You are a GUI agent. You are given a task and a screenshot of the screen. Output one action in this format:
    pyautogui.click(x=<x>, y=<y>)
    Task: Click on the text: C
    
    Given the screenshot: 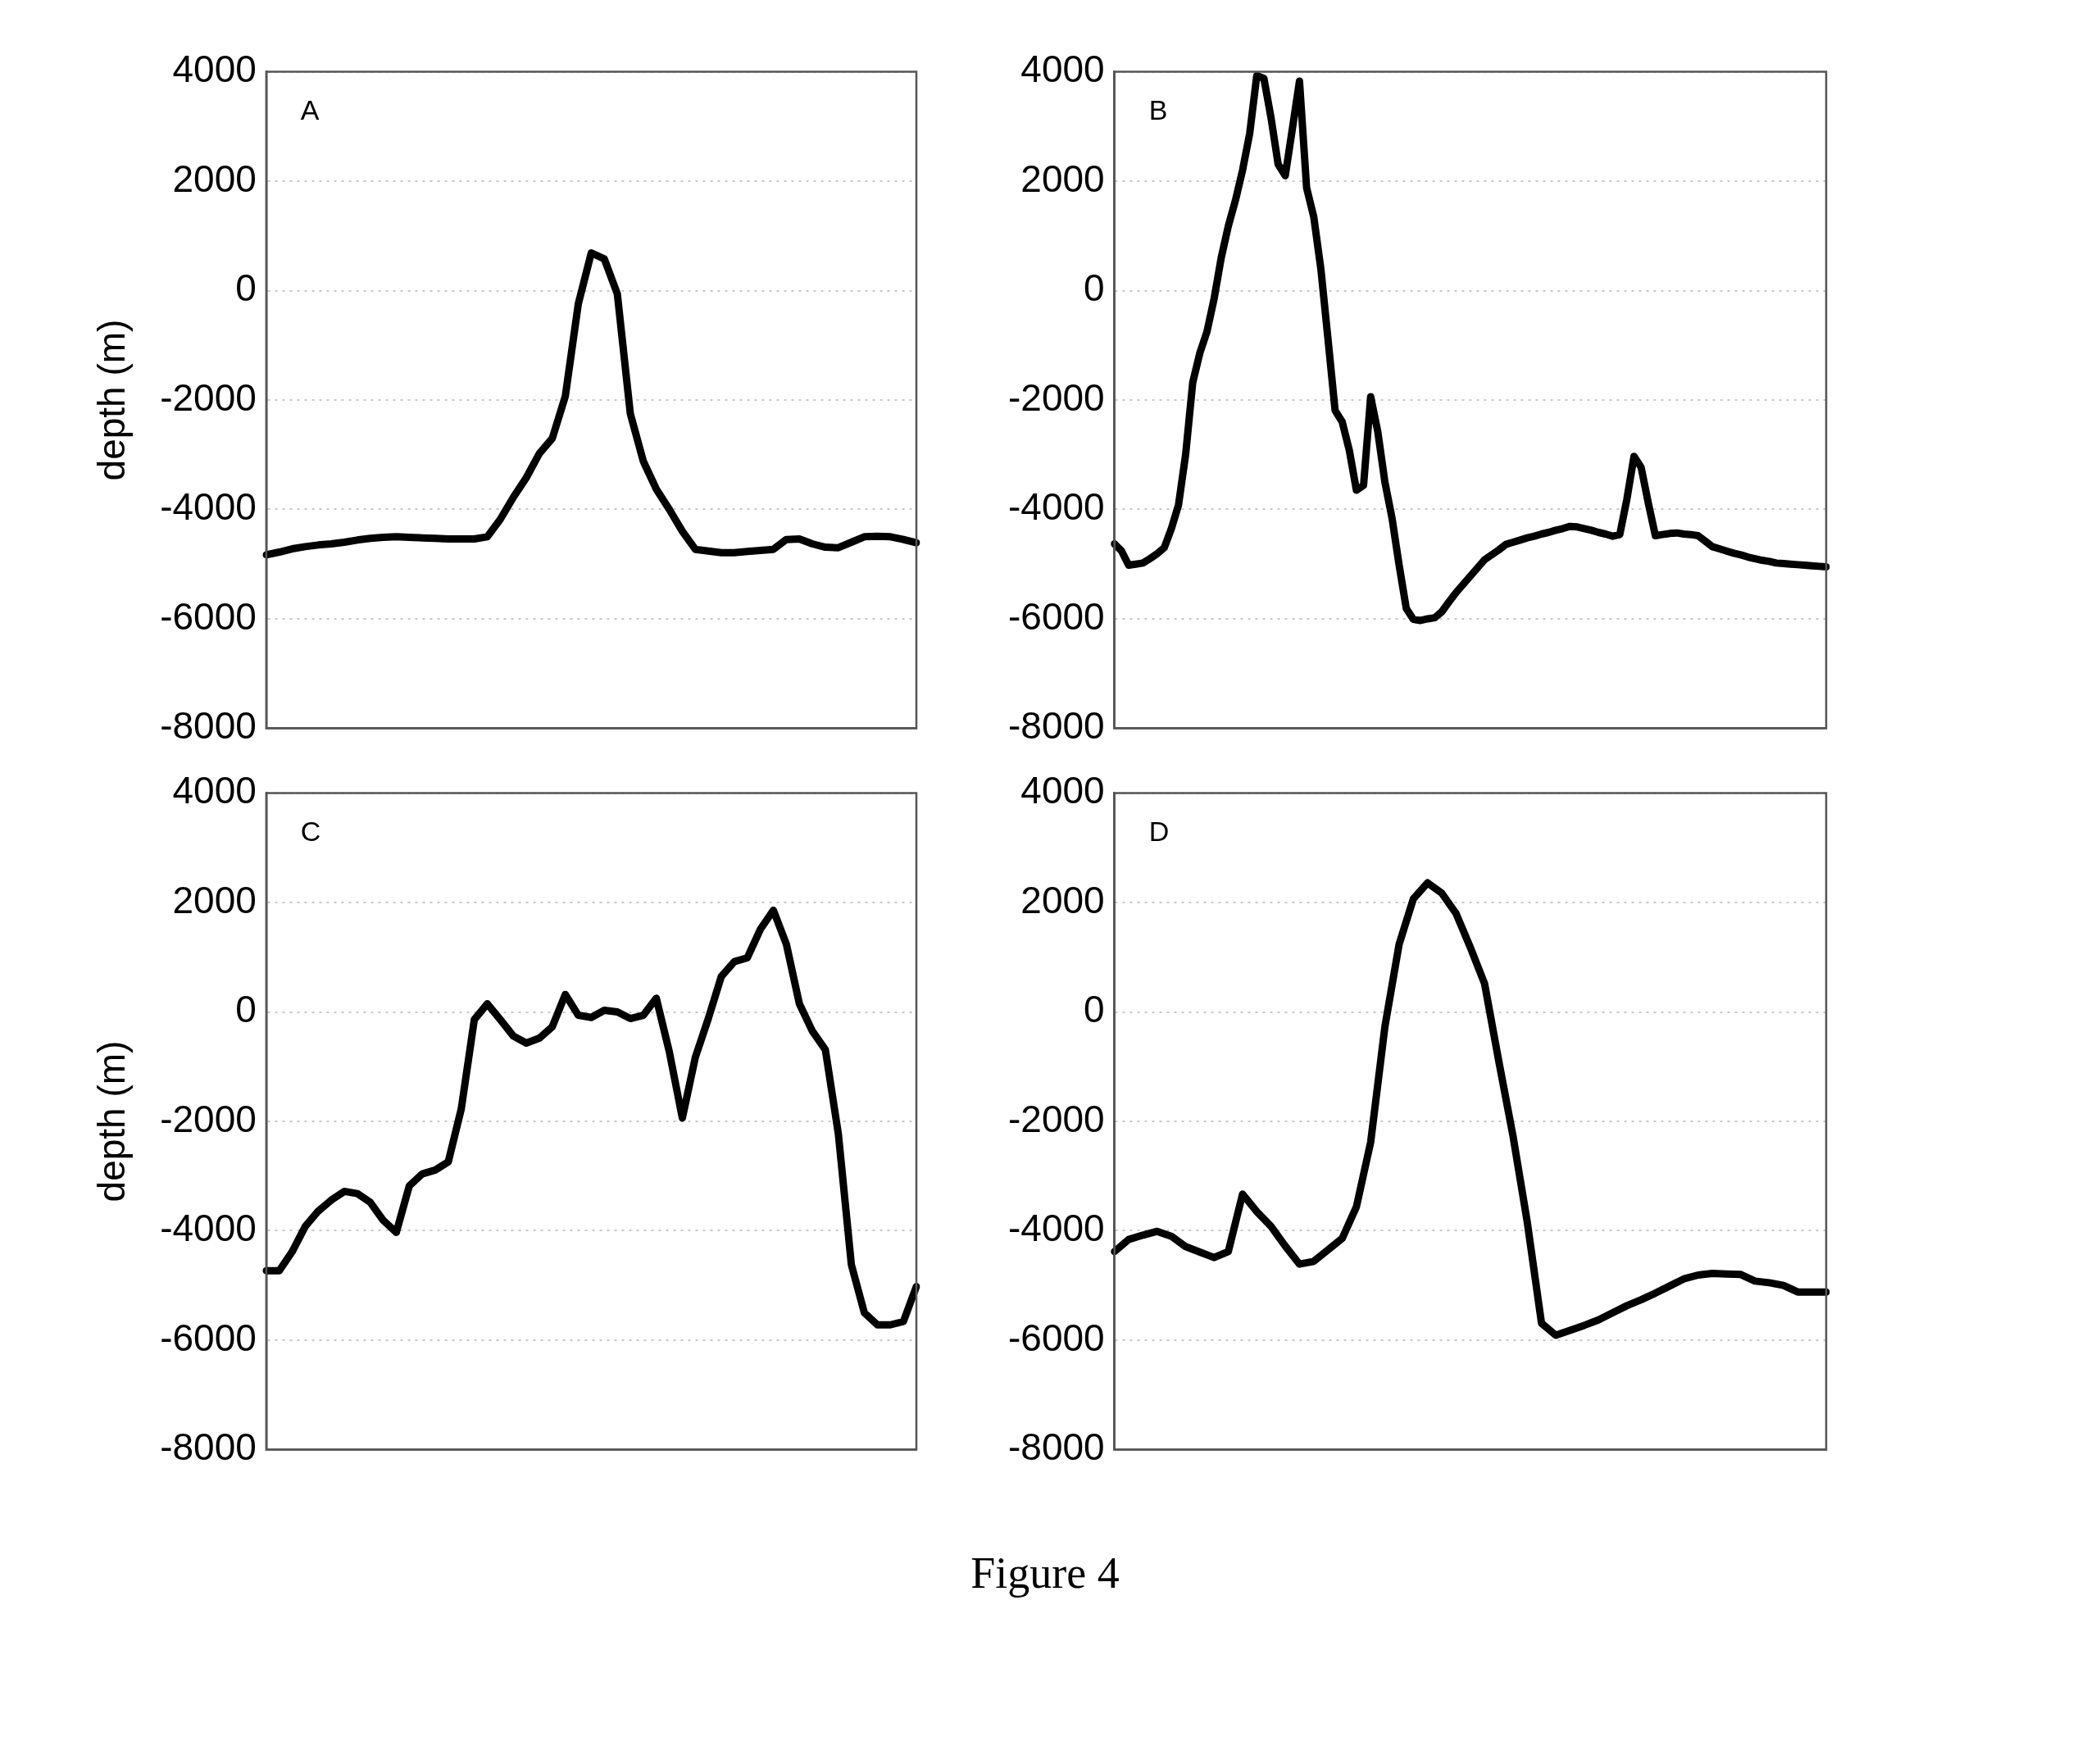 What is the action you would take?
    pyautogui.click(x=310, y=831)
    